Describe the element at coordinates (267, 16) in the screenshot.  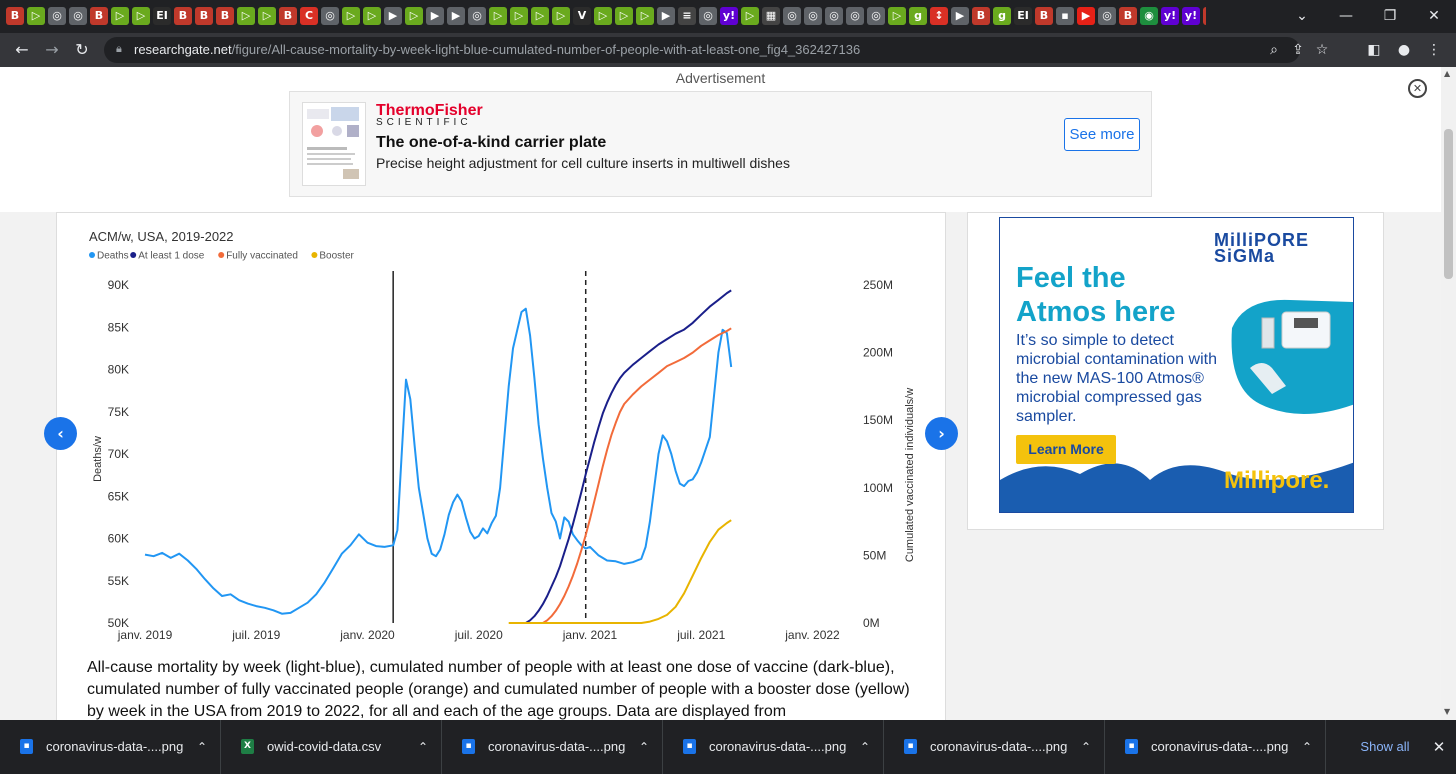
I see `browser-tab-12: ▷` at that location.